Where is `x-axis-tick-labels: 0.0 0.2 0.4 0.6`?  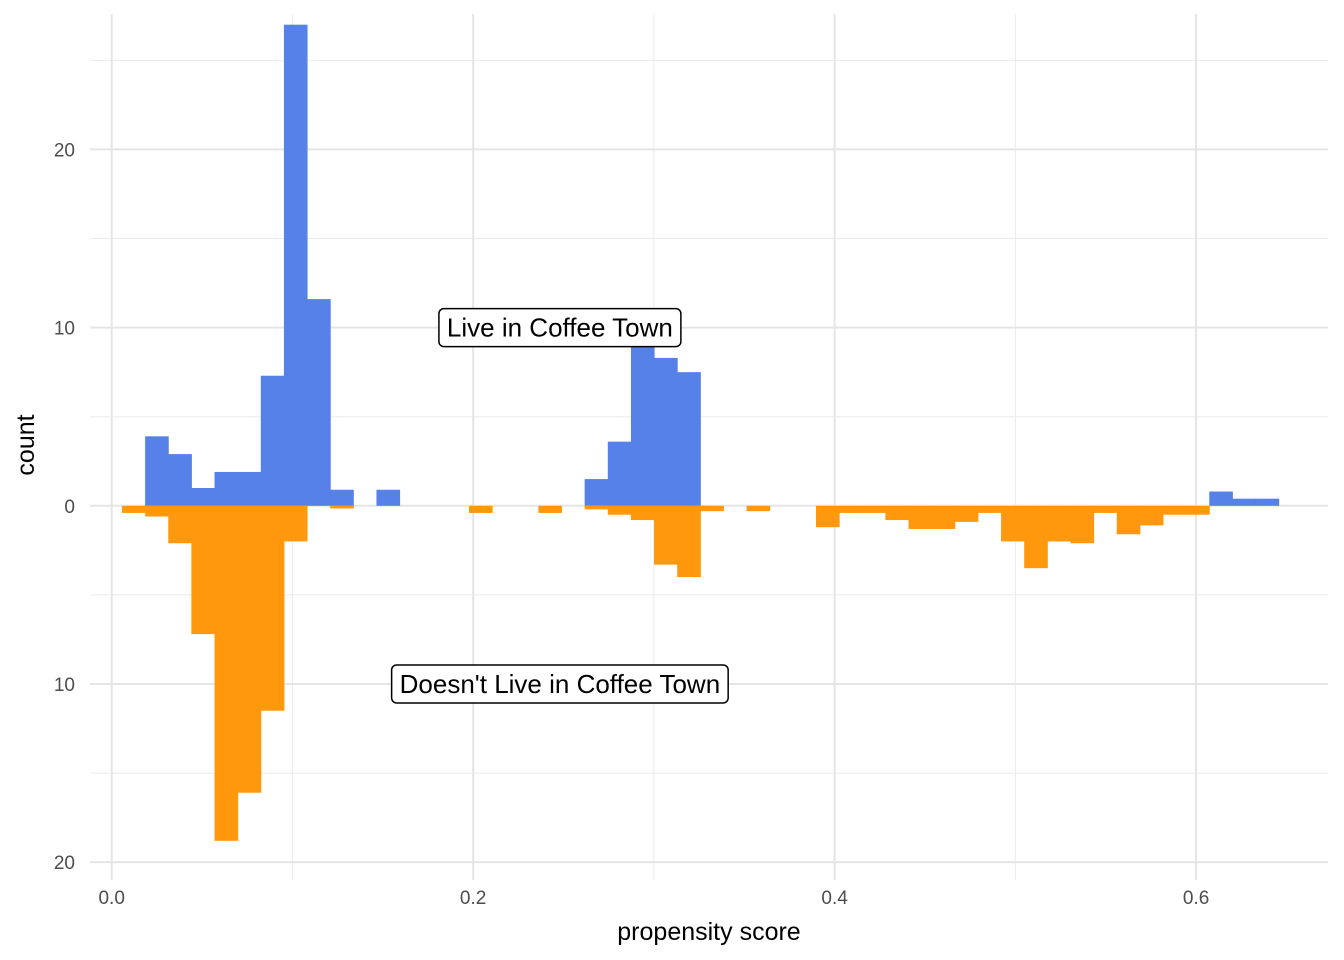
x-axis-tick-labels: 0.0 0.2 0.4 0.6 is located at coordinates (653, 898).